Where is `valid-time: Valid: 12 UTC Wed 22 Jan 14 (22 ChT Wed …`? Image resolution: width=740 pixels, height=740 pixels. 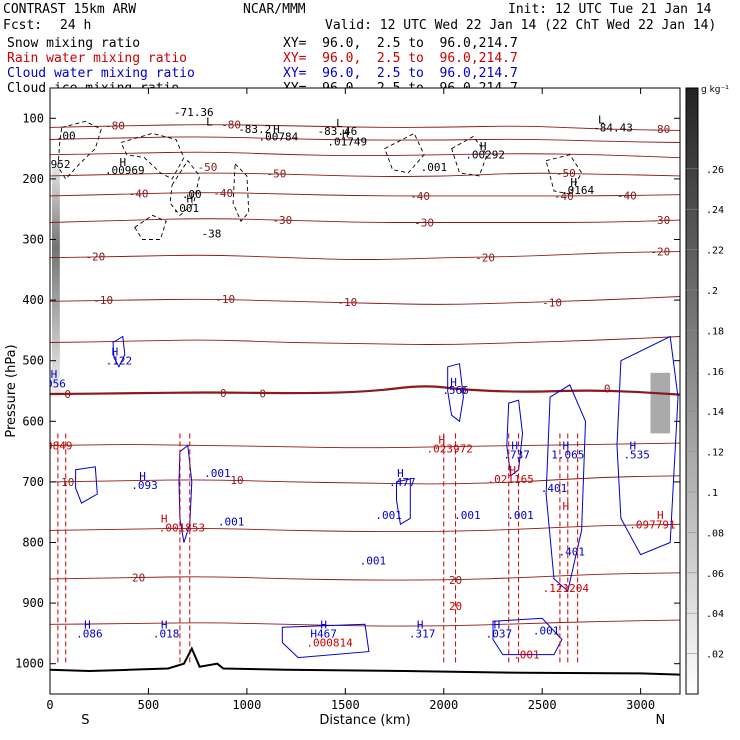 valid-time: Valid: 12 UTC Wed 22 Jan 14 (22 ChT Wed … is located at coordinates (521, 25).